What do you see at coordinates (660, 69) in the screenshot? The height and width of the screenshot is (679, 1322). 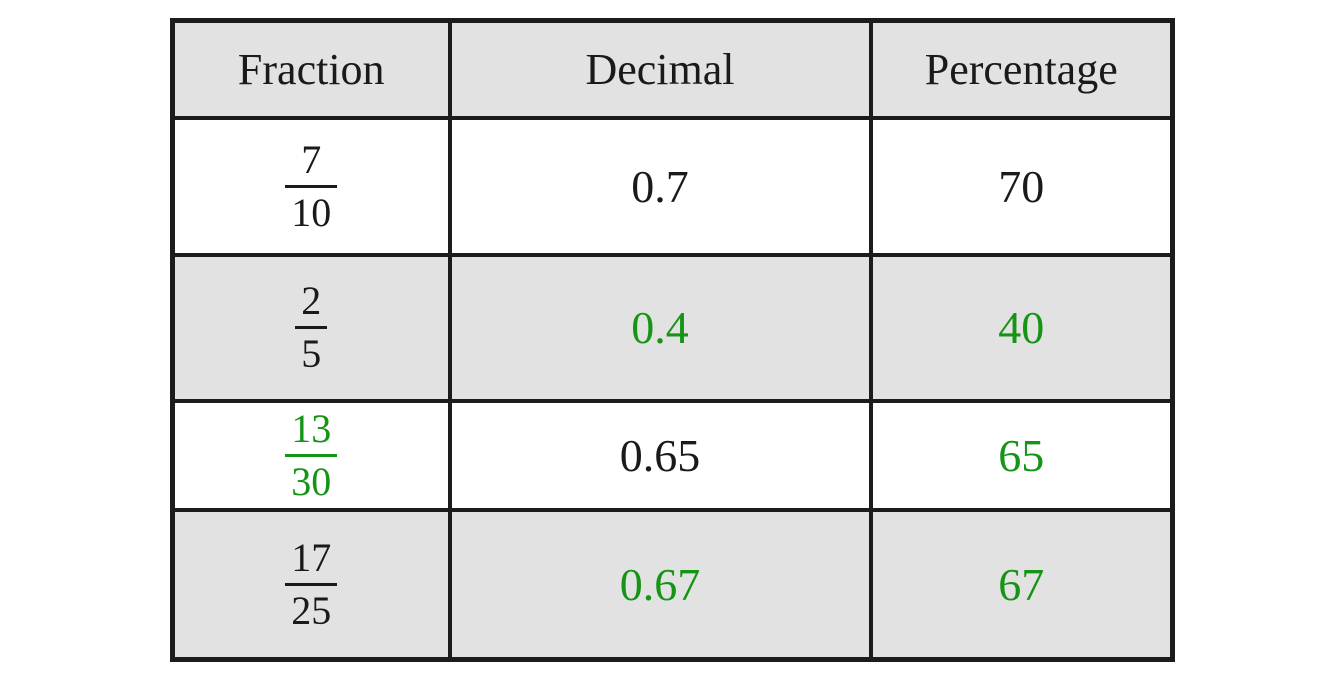 I see `header-decimal: Decimal` at bounding box center [660, 69].